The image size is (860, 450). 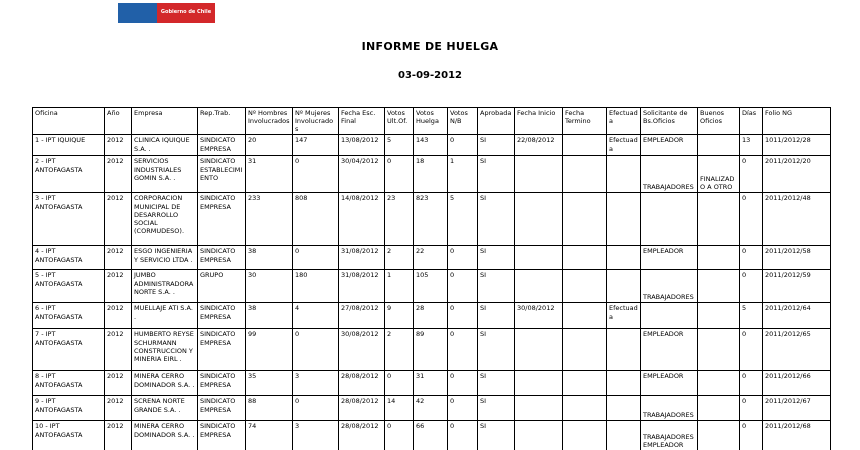 What do you see at coordinates (399, 121) in the screenshot?
I see `column-header: Votos Ult.Of.` at bounding box center [399, 121].